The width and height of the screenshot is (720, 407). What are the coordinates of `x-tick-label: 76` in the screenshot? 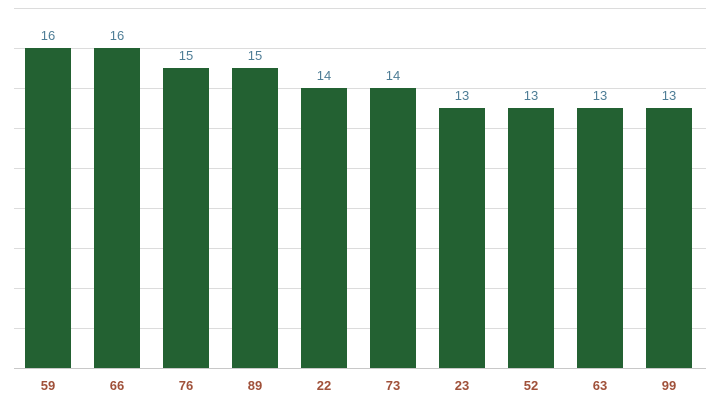 It's located at (186, 385).